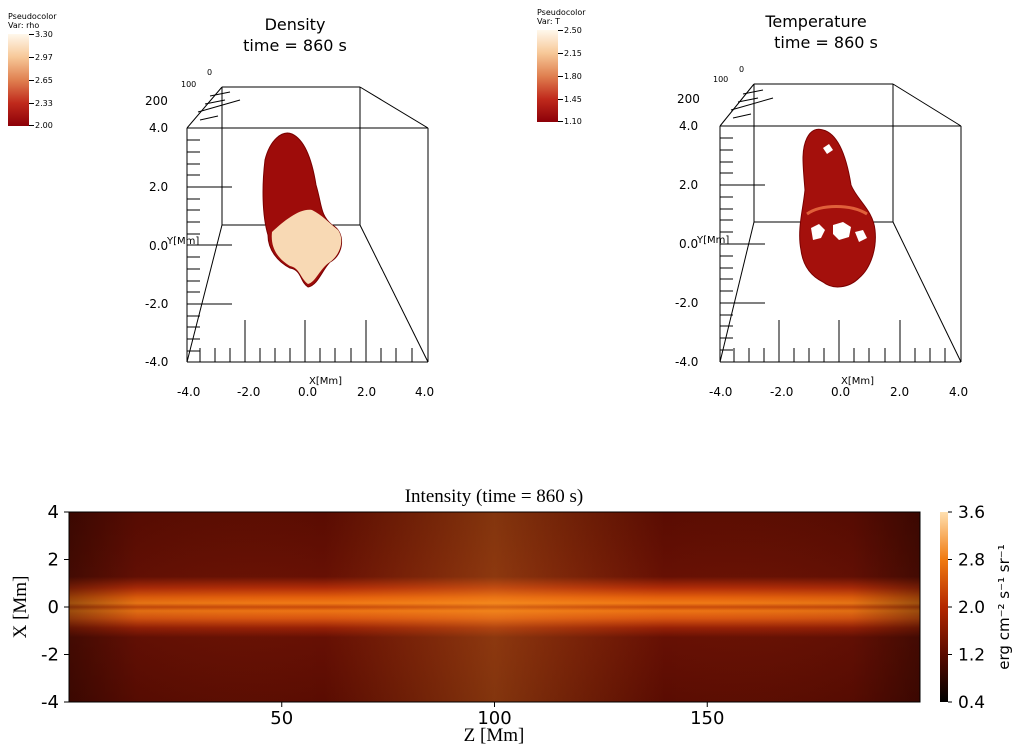 This screenshot has width=1022, height=748. Describe the element at coordinates (971, 656) in the screenshot. I see `colorbar-tick-label: 1.2` at that location.